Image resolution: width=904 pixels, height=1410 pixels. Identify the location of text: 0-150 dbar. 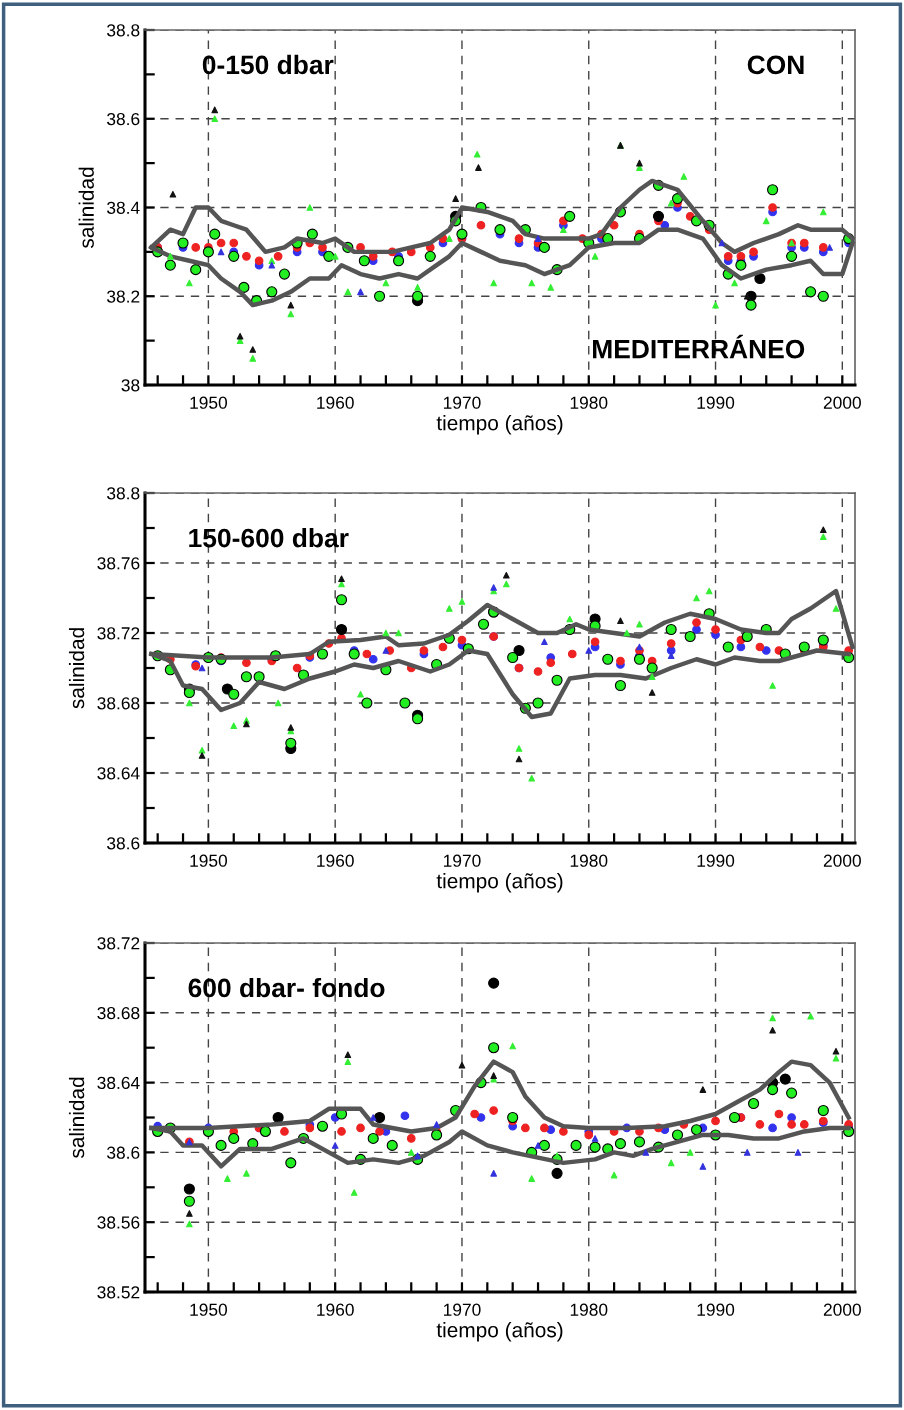
(268, 64).